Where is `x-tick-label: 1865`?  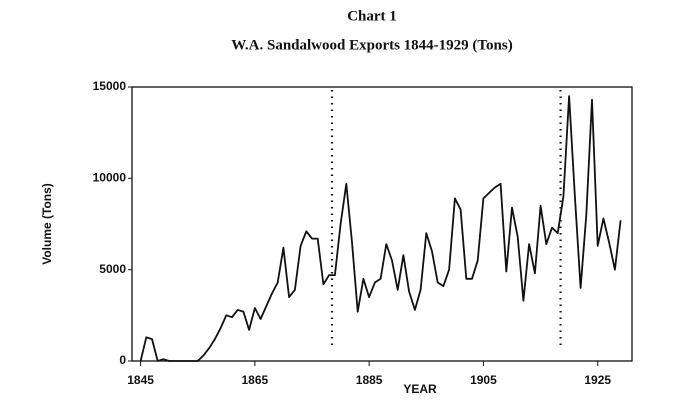 x-tick-label: 1865 is located at coordinates (255, 380).